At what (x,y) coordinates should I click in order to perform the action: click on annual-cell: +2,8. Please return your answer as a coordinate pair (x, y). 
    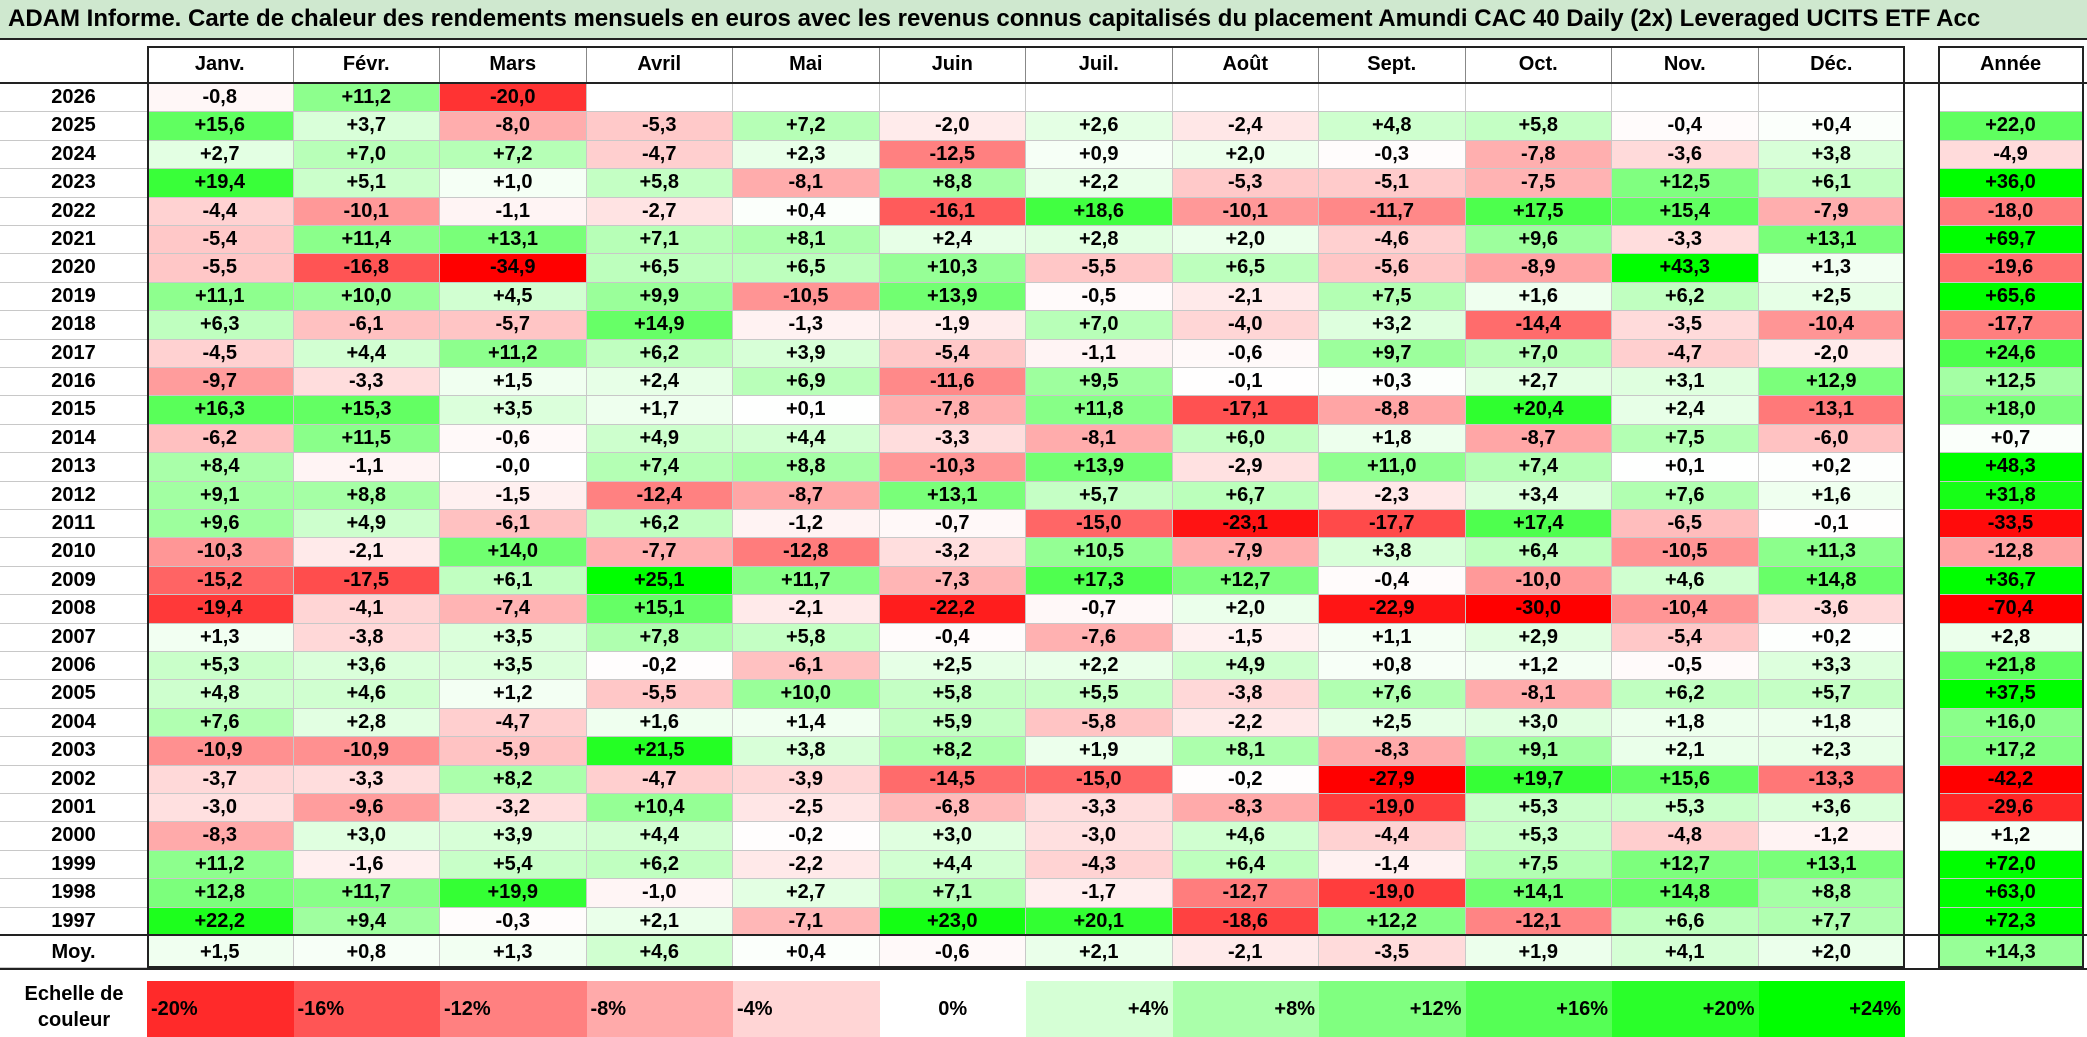
    Looking at the image, I should click on (2011, 637).